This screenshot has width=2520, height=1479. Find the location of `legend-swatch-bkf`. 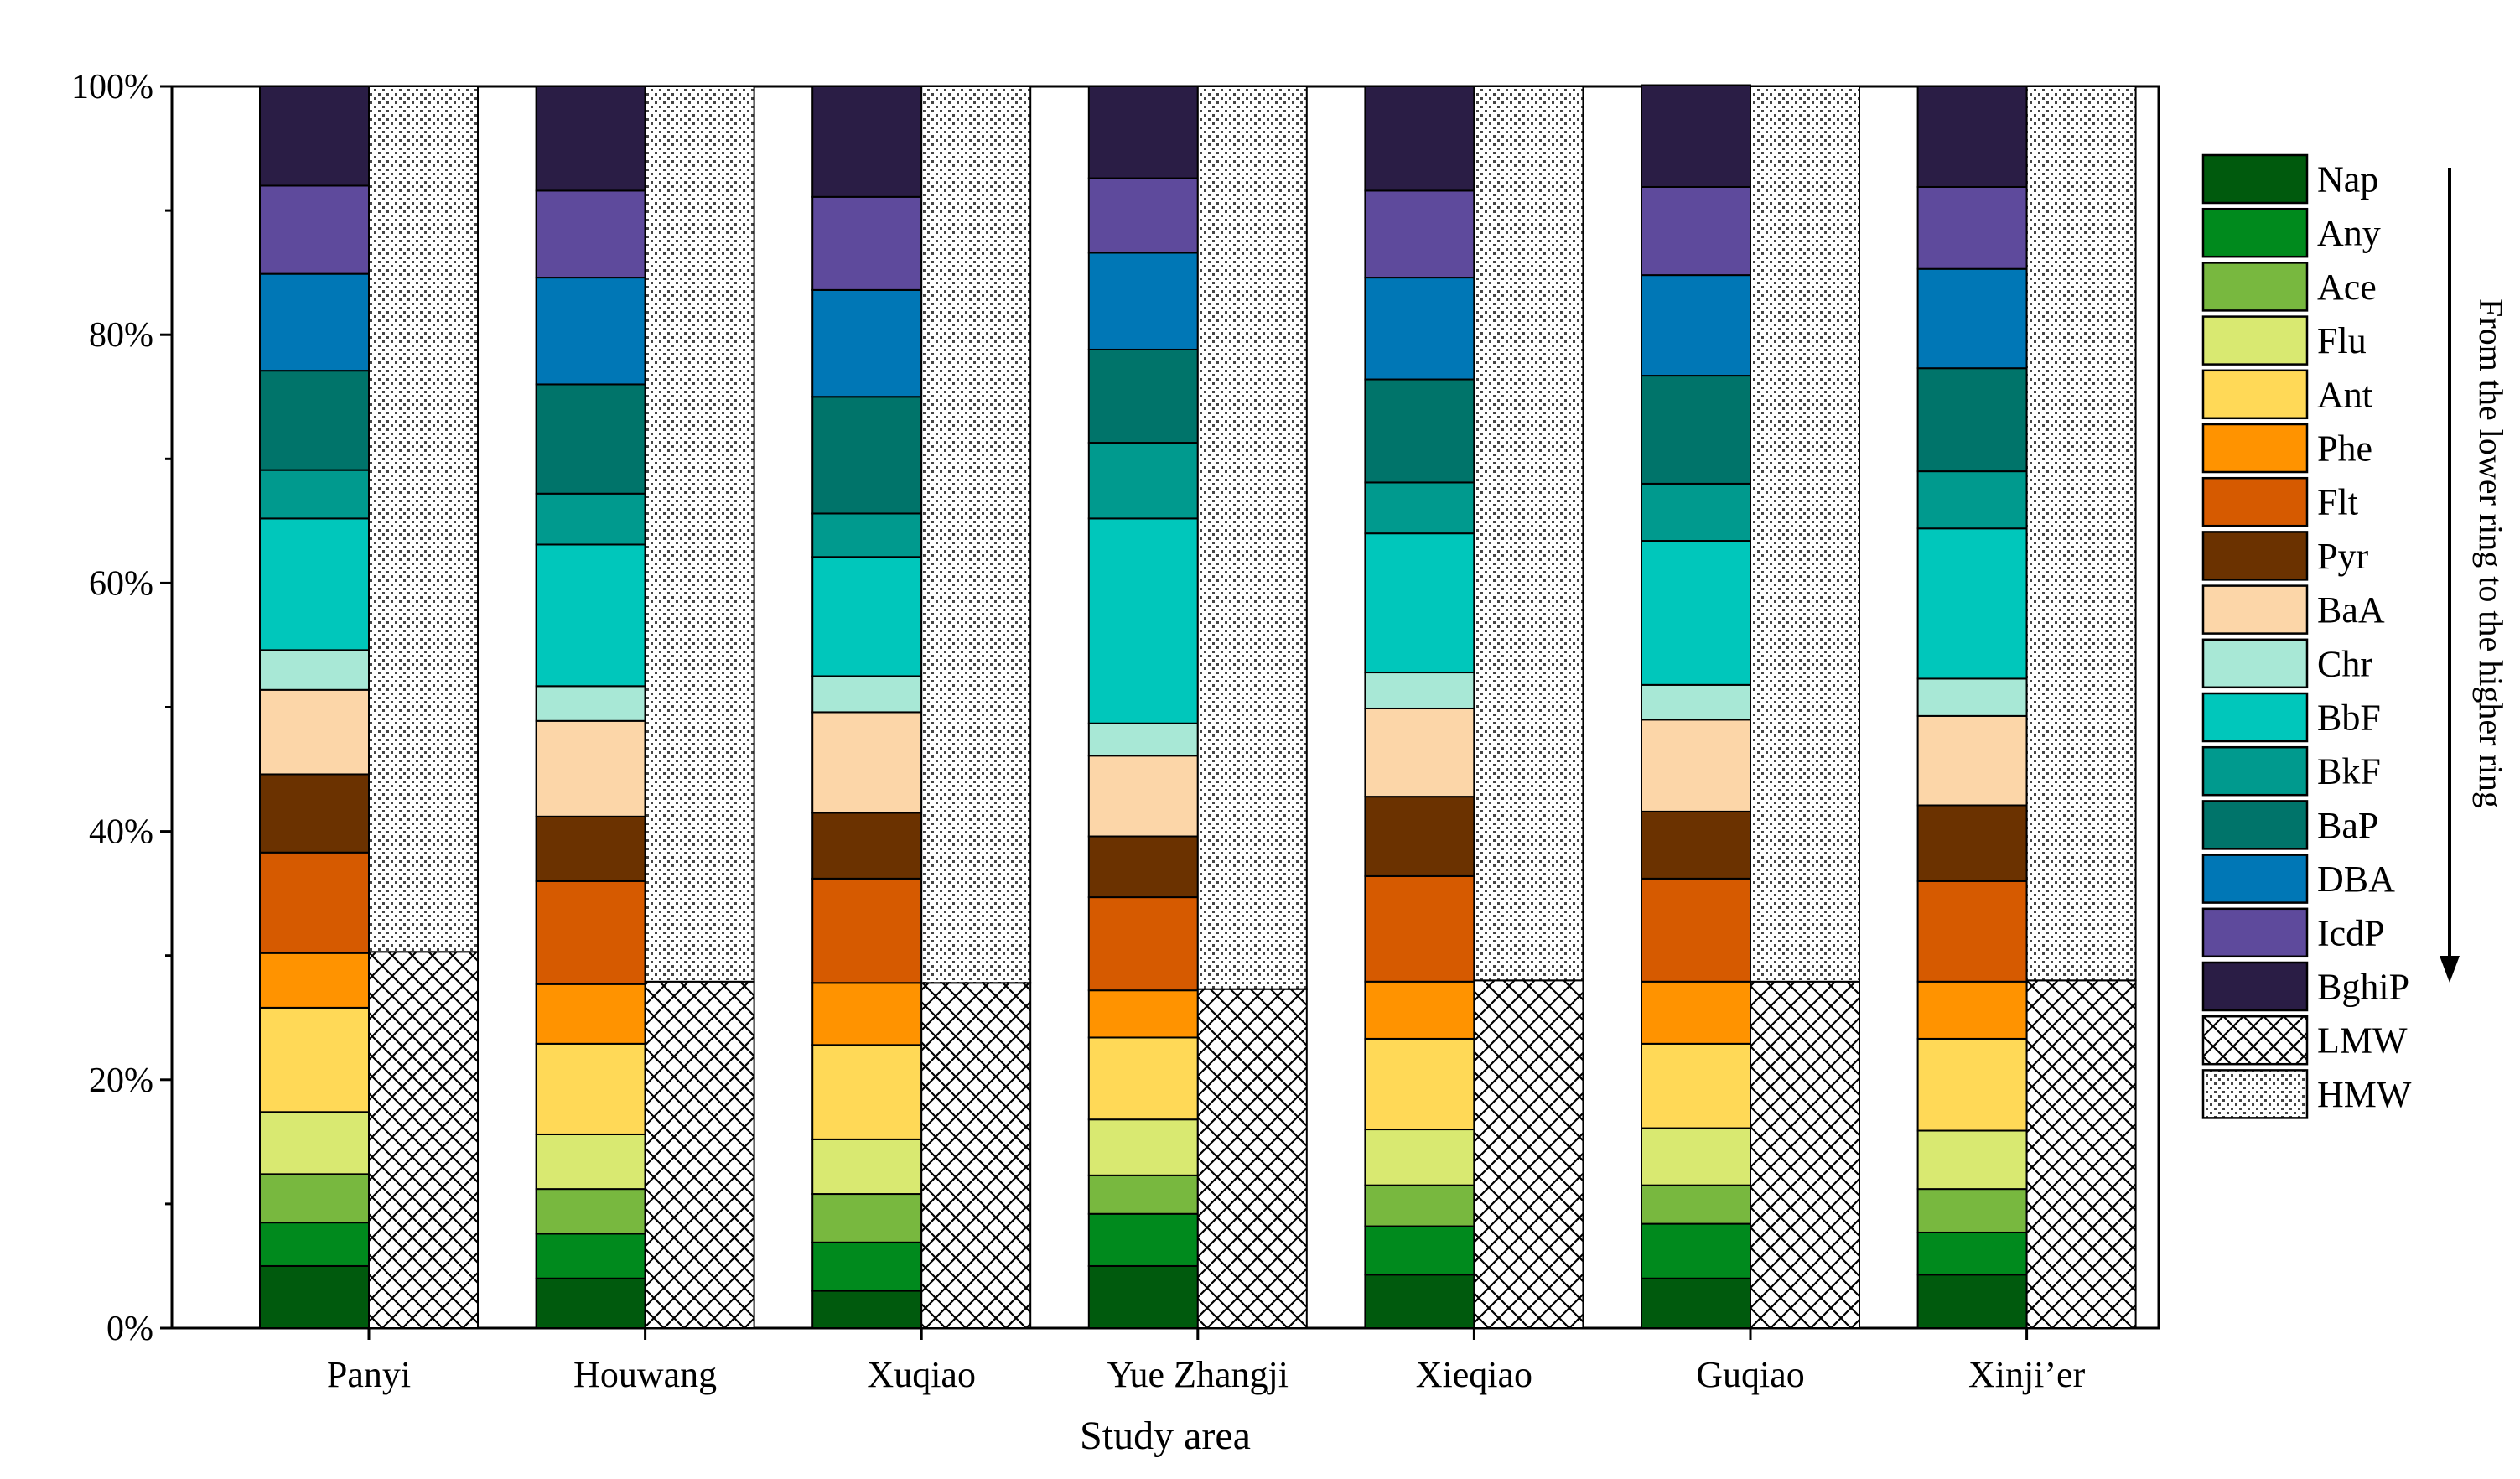

legend-swatch-bkf is located at coordinates (2255, 771).